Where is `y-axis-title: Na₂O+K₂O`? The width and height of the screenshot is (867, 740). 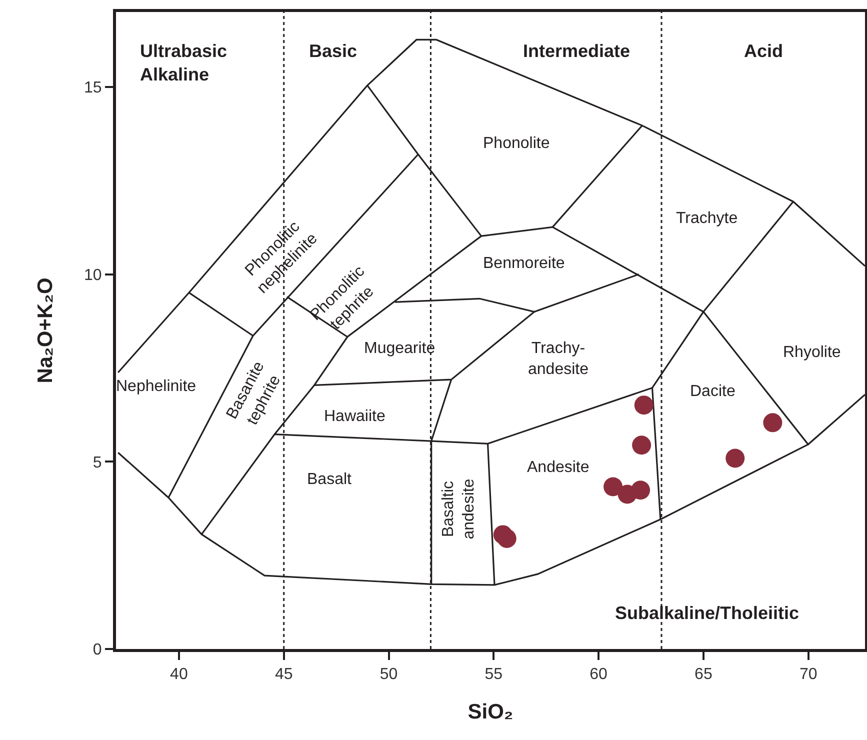 y-axis-title: Na₂O+K₂O is located at coordinates (46, 331).